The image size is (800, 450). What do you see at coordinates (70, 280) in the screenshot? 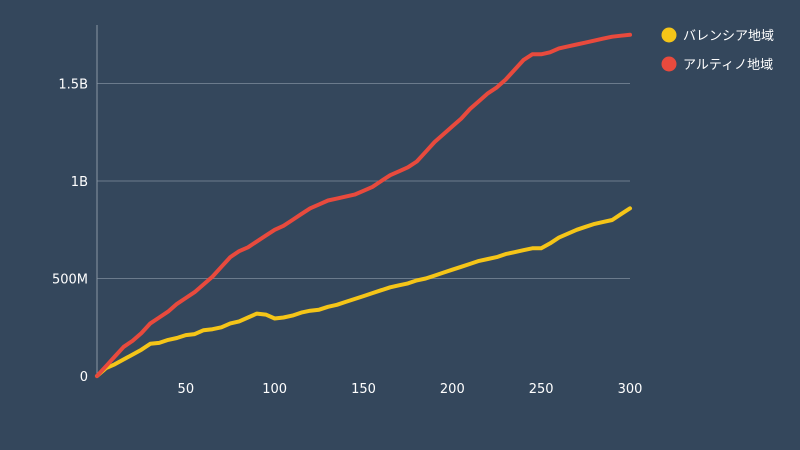
I see `y-tick-label: 500M` at bounding box center [70, 280].